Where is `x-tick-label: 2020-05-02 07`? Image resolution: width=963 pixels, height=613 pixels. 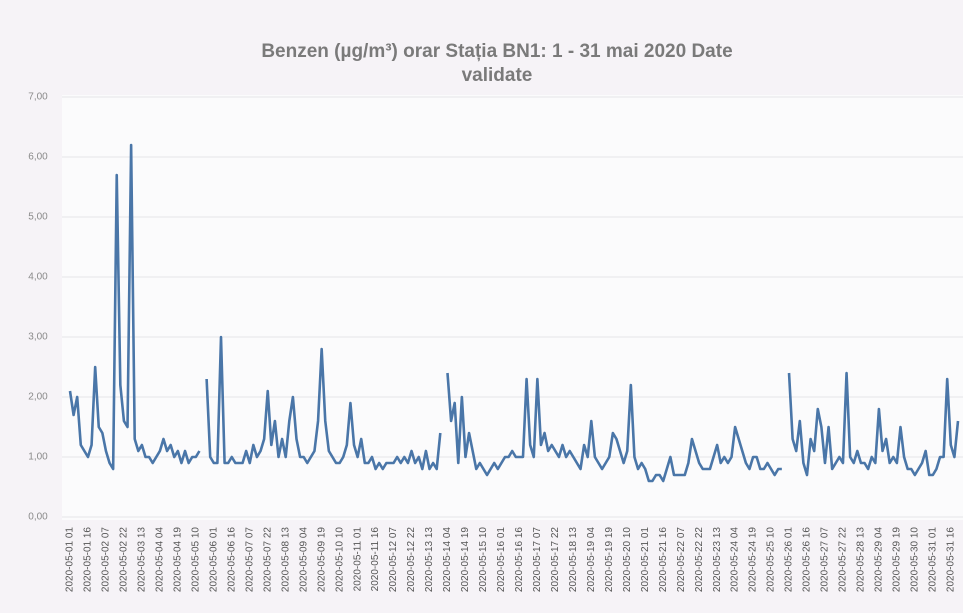 x-tick-label: 2020-05-02 07 is located at coordinates (106, 559).